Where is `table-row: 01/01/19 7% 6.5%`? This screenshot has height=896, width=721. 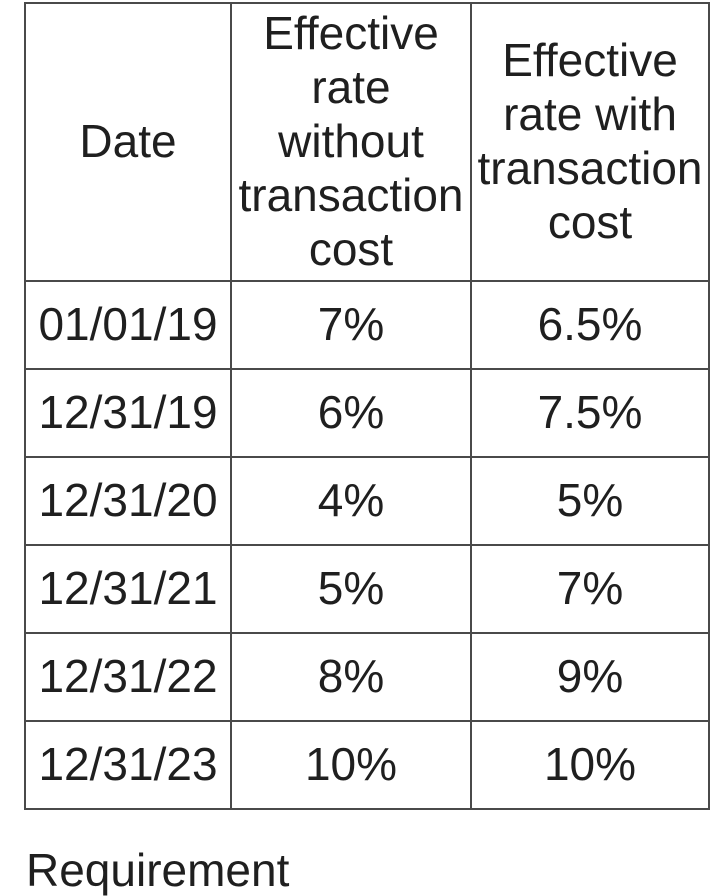 table-row: 01/01/19 7% 6.5% is located at coordinates (367, 325).